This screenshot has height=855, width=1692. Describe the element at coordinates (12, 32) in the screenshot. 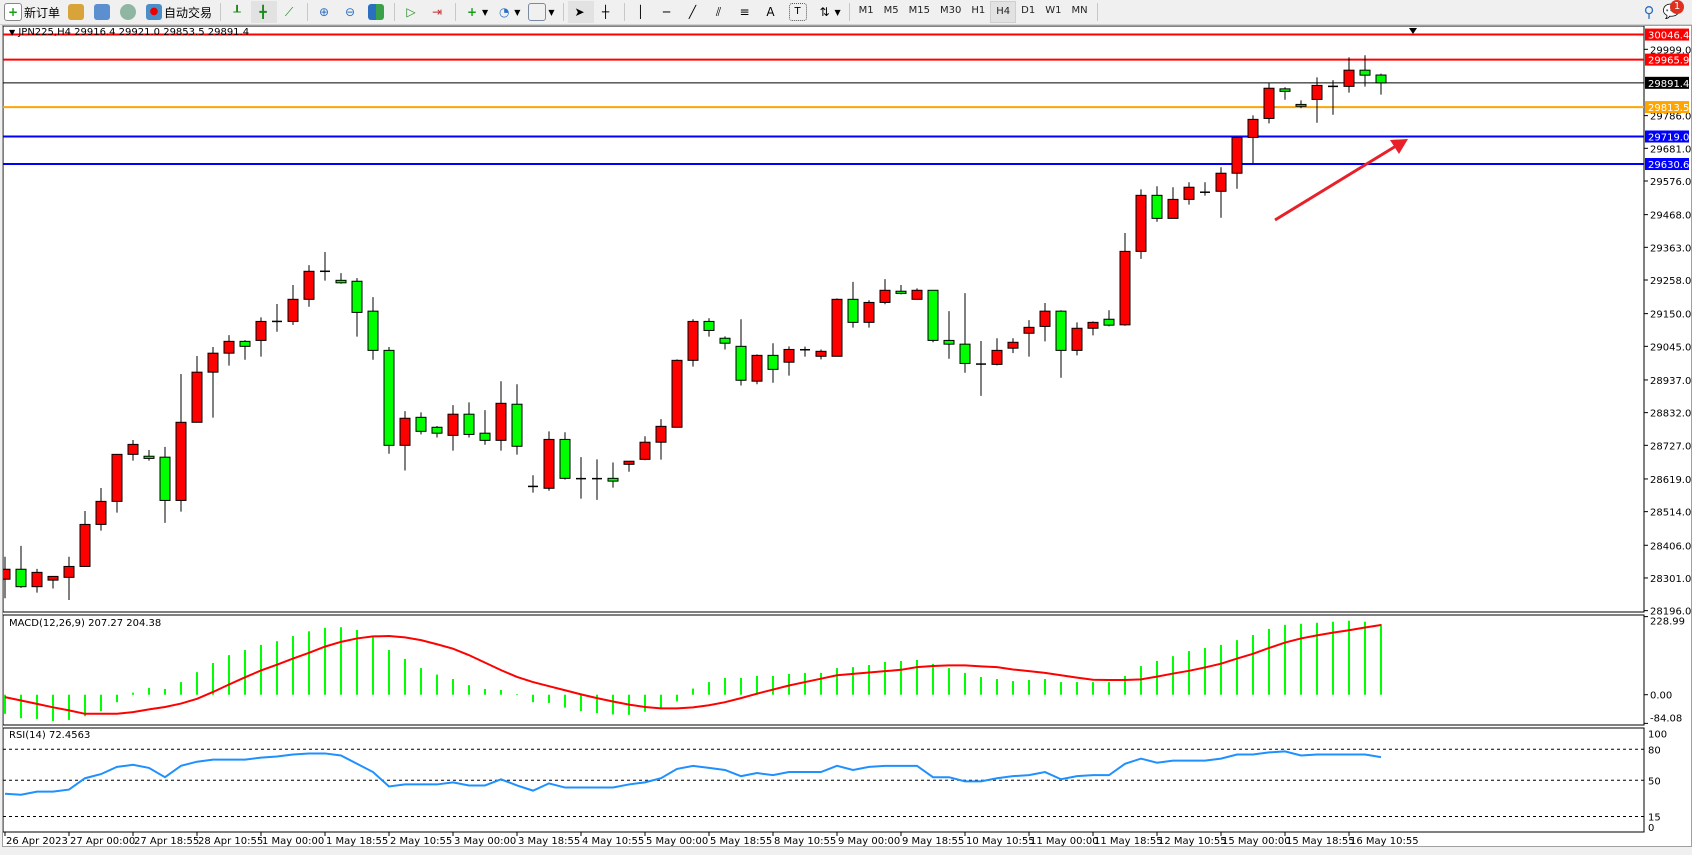

I see `collapse-triangle-icon: ▼` at that location.